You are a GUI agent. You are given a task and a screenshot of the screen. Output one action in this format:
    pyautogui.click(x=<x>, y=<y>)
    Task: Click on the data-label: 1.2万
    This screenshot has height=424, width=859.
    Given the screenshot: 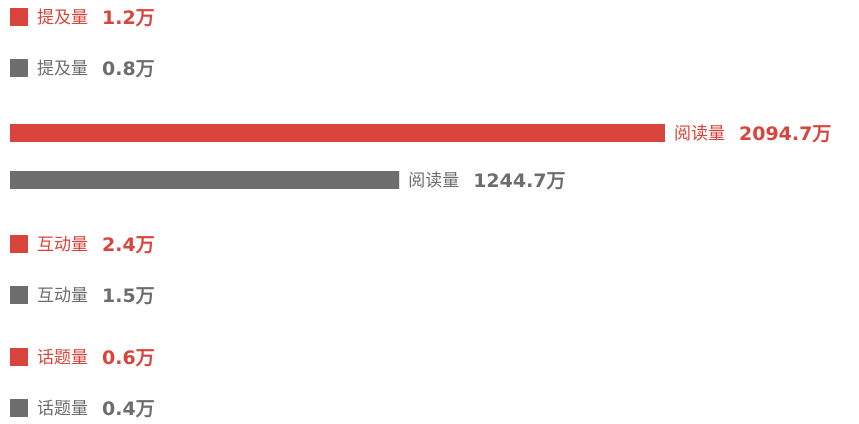 What is the action you would take?
    pyautogui.click(x=128, y=18)
    